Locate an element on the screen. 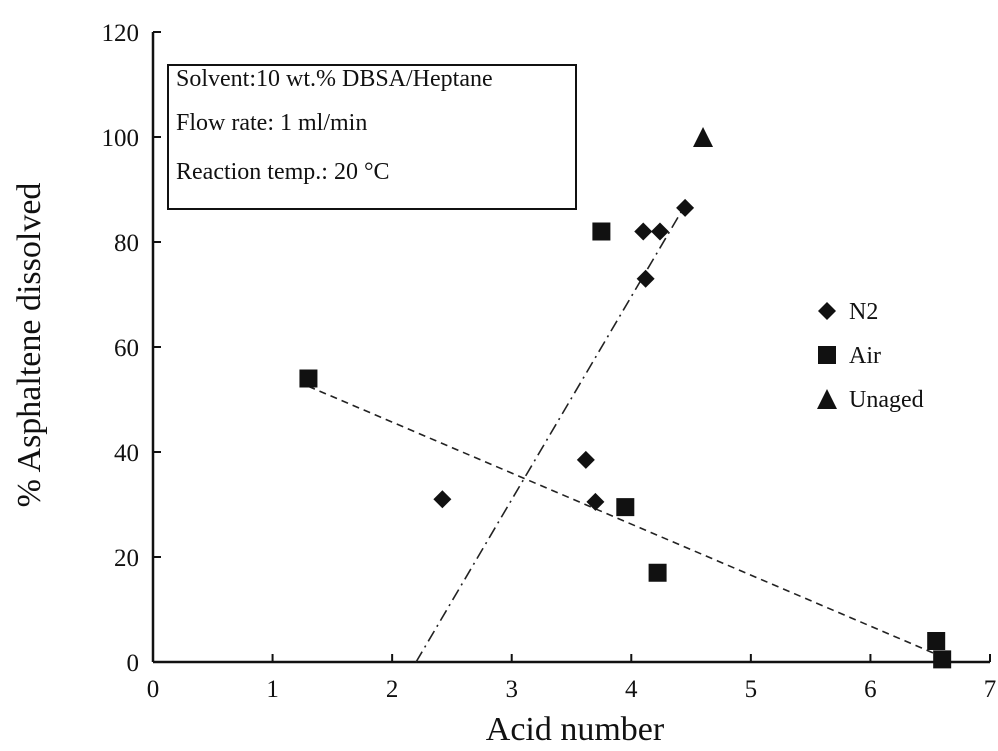  x-tick-label: 3 is located at coordinates (511, 689).